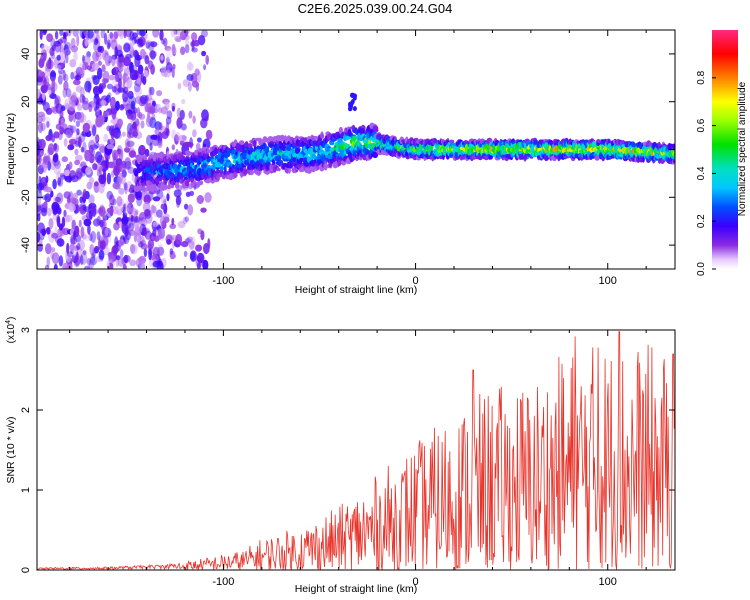 Image resolution: width=750 pixels, height=600 pixels. I want to click on snr-x-axis-label: Height of straight line (km), so click(356, 589).